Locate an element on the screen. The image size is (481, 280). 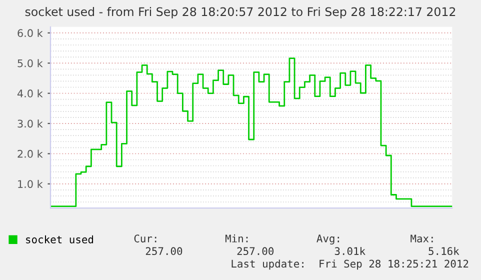
y-tick-label: 5.0 k is located at coordinates (30, 63).